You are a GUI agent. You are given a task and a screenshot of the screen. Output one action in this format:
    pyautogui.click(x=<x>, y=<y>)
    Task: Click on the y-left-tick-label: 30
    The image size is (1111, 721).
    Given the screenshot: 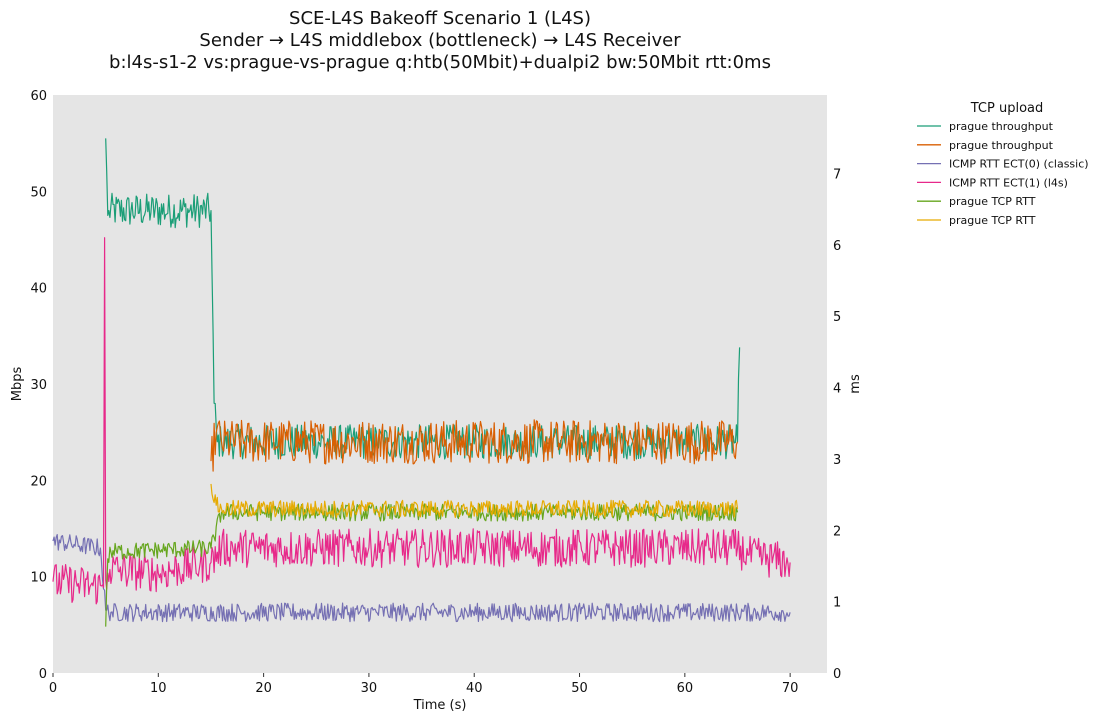 What is the action you would take?
    pyautogui.click(x=38, y=385)
    